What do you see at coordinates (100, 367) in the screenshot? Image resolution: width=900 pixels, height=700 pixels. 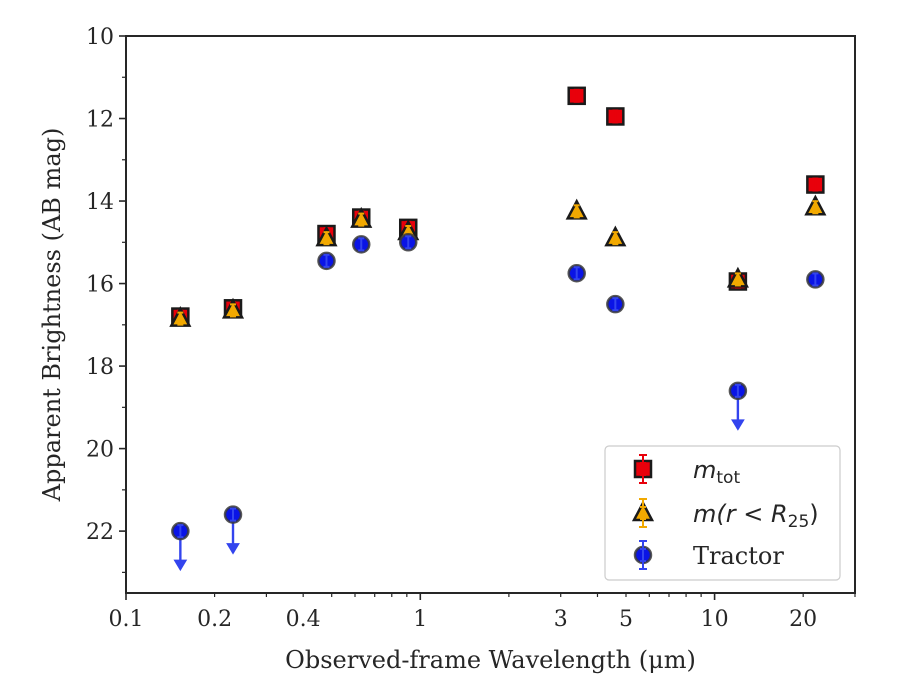 I see `y-tick-label: 18` at bounding box center [100, 367].